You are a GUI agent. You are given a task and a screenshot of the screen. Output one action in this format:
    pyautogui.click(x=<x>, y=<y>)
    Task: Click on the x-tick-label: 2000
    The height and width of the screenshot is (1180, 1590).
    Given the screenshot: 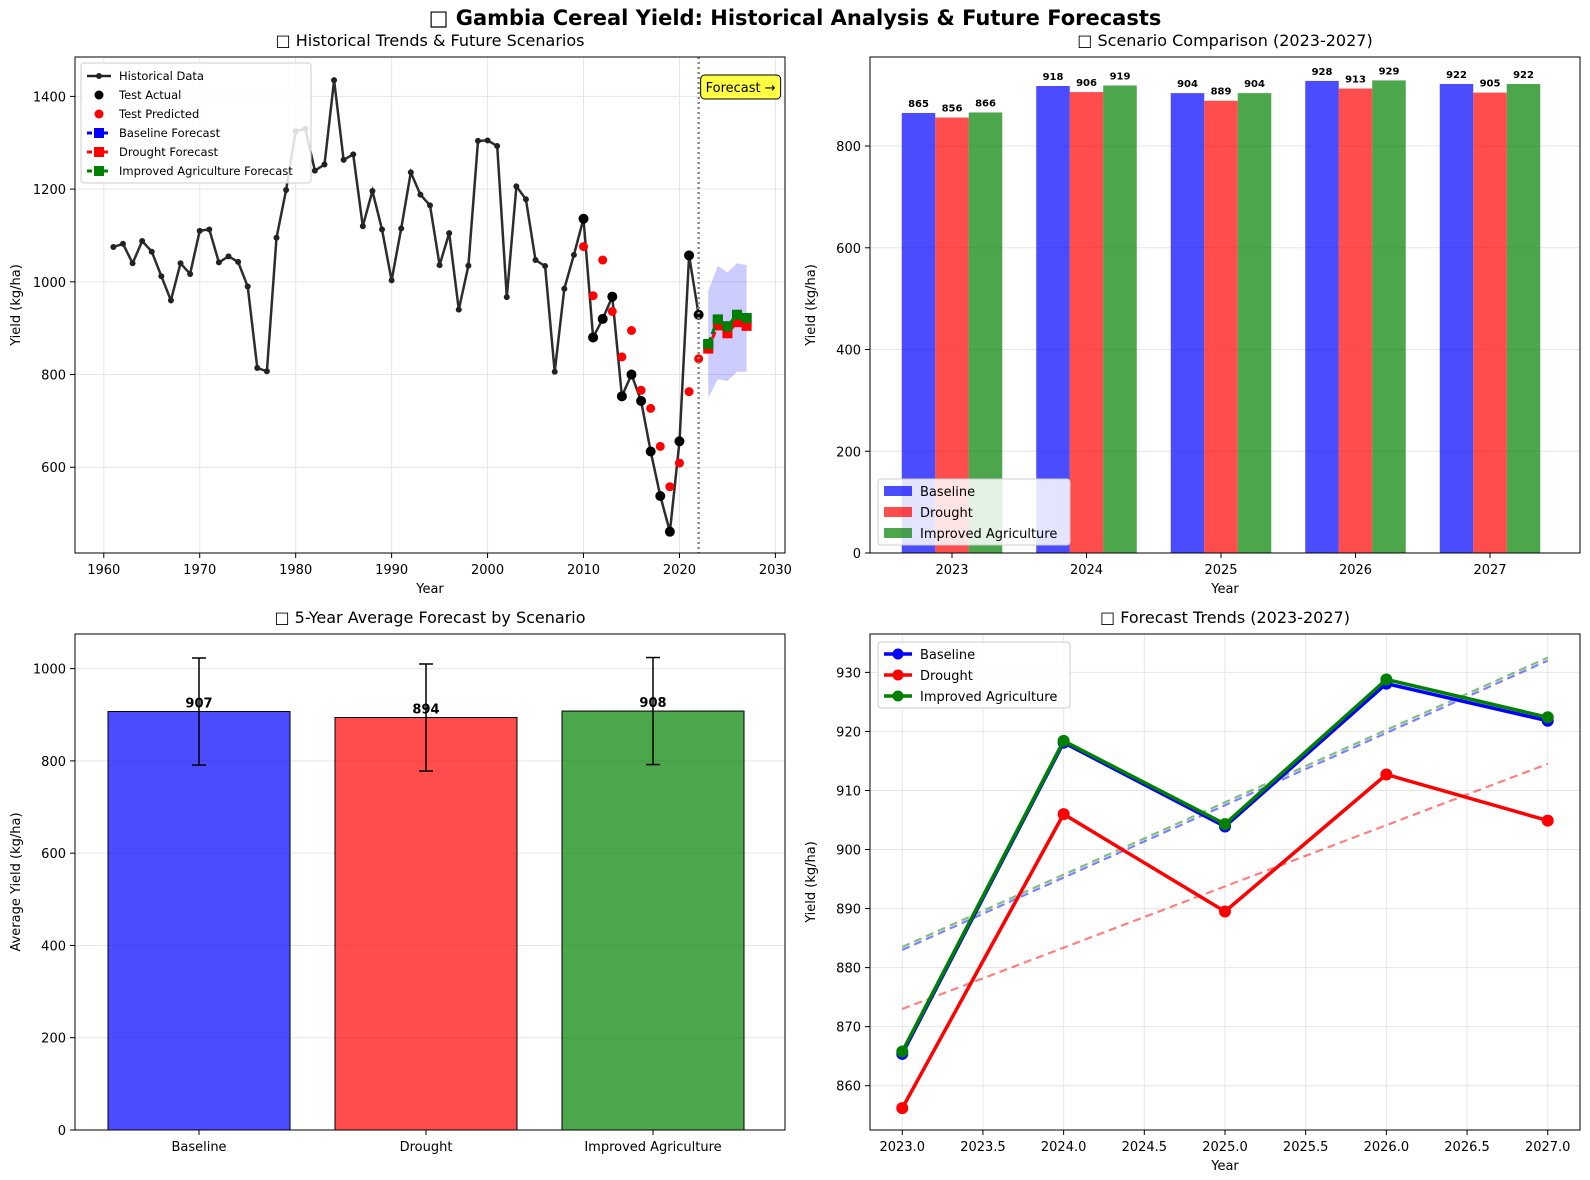 What is the action you would take?
    pyautogui.click(x=487, y=570)
    